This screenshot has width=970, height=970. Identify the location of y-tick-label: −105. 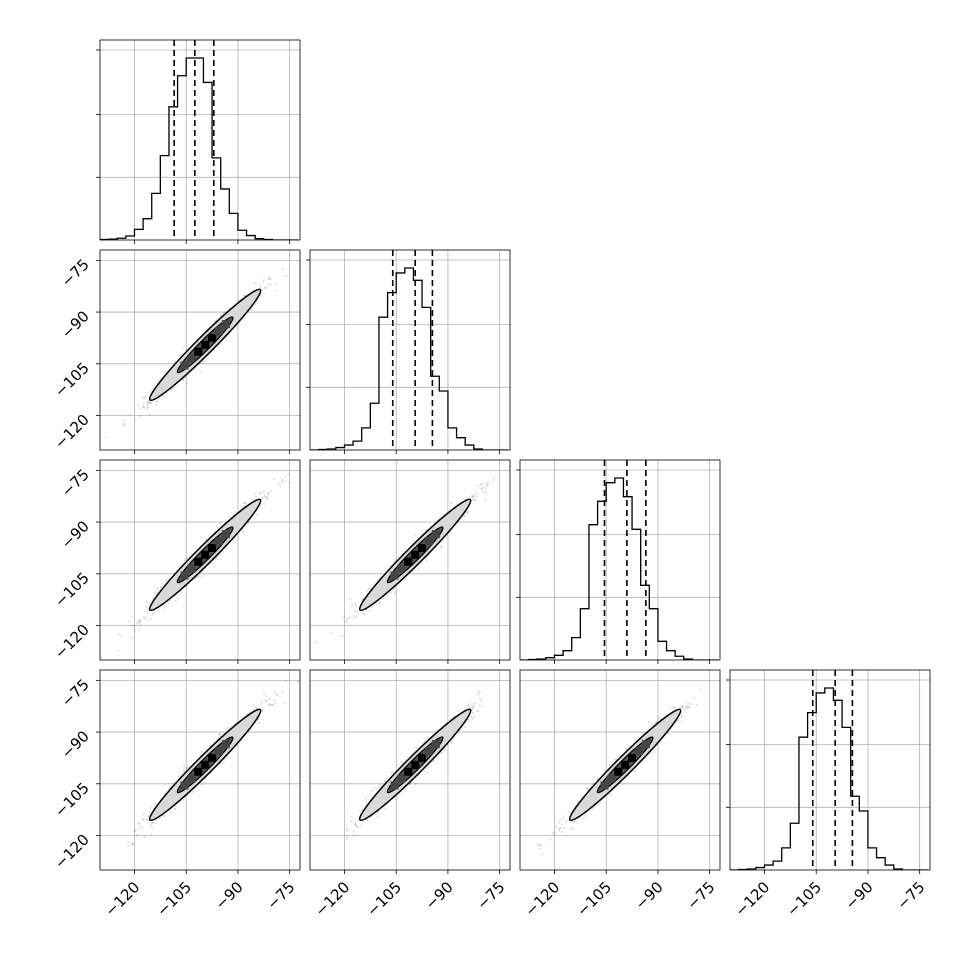
(72, 590).